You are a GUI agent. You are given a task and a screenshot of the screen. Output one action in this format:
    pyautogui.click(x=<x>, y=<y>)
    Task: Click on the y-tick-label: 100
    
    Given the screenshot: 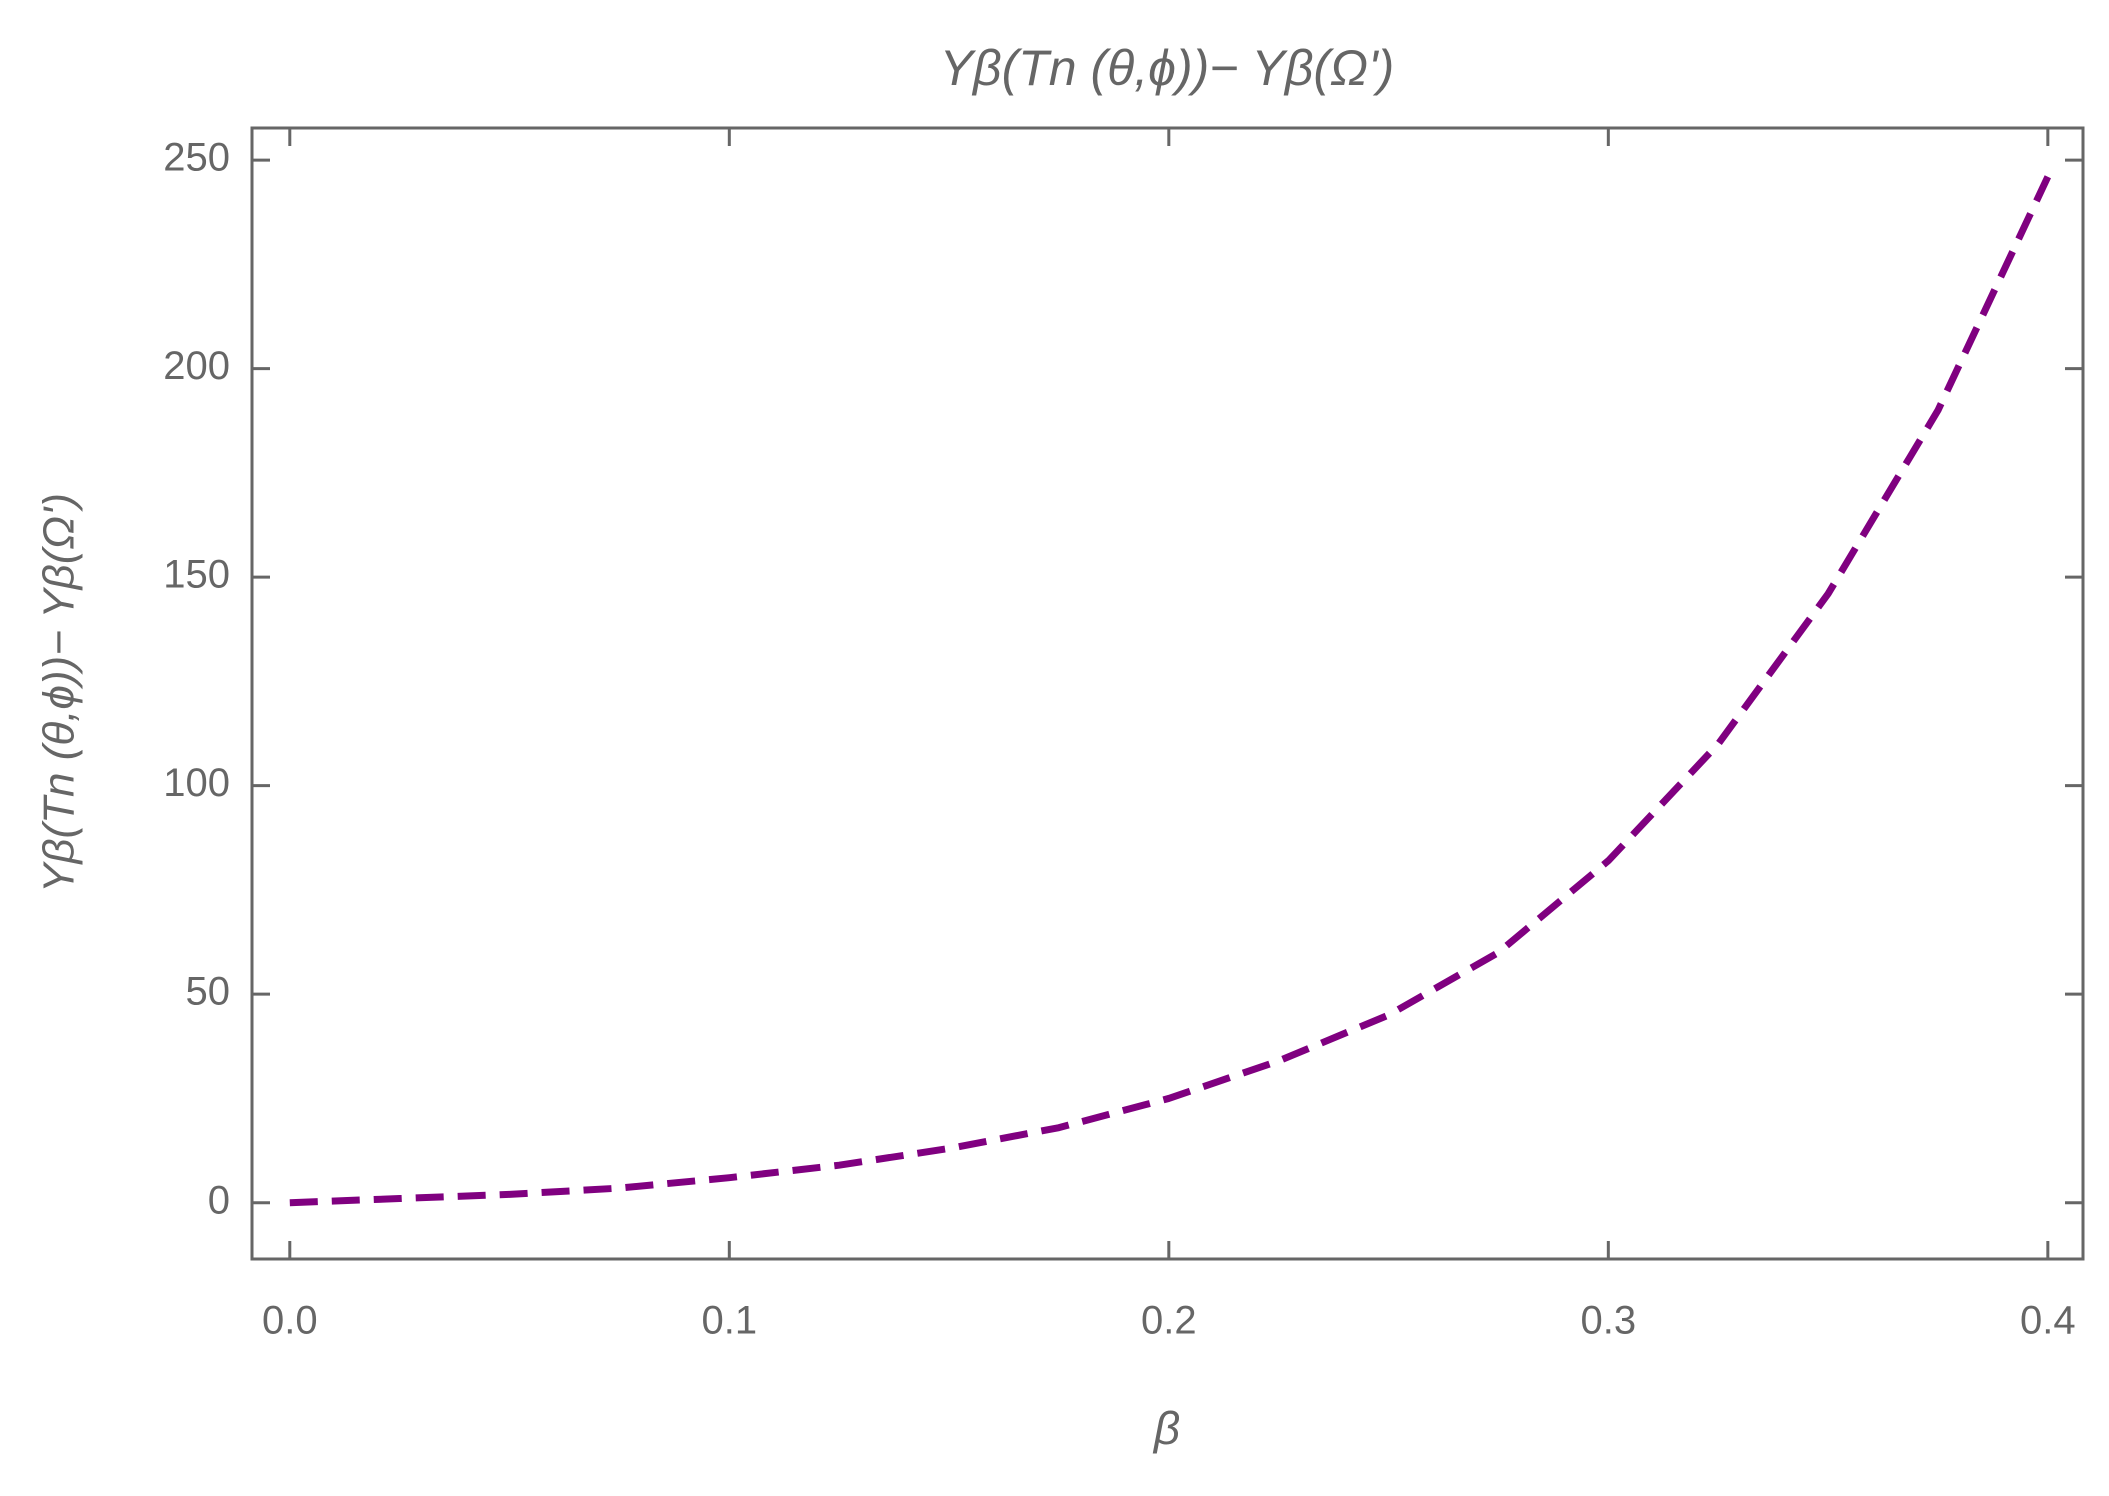 What is the action you would take?
    pyautogui.click(x=196, y=783)
    